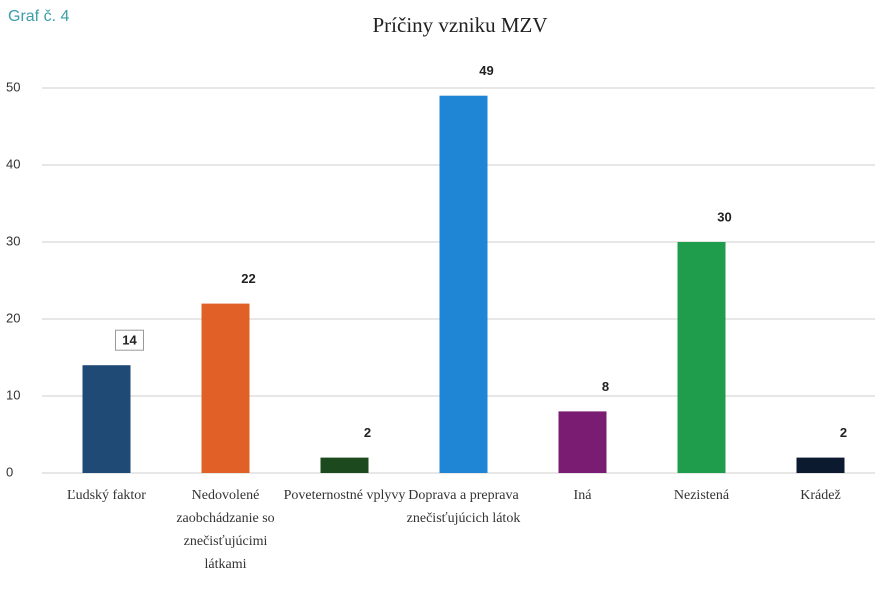 This screenshot has width=885, height=594. I want to click on x-label-box: Ľudský faktor, so click(106, 495).